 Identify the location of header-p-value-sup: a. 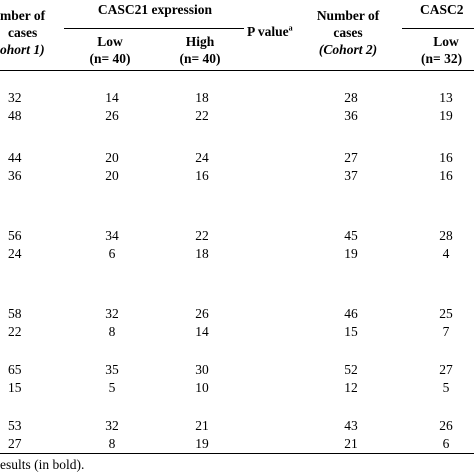
(290, 28).